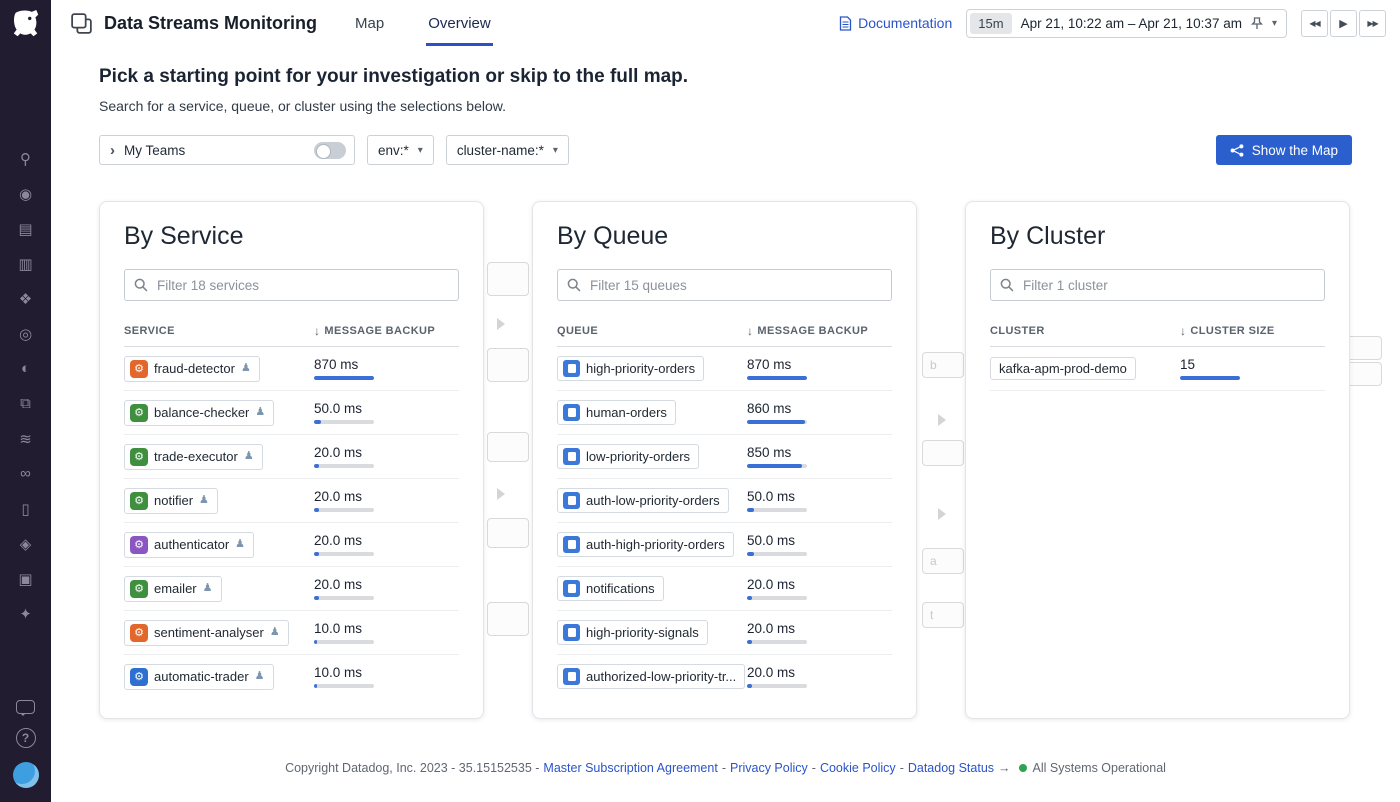 The image size is (1400, 802). I want to click on synthetics-icon: ◎, so click(25, 334).